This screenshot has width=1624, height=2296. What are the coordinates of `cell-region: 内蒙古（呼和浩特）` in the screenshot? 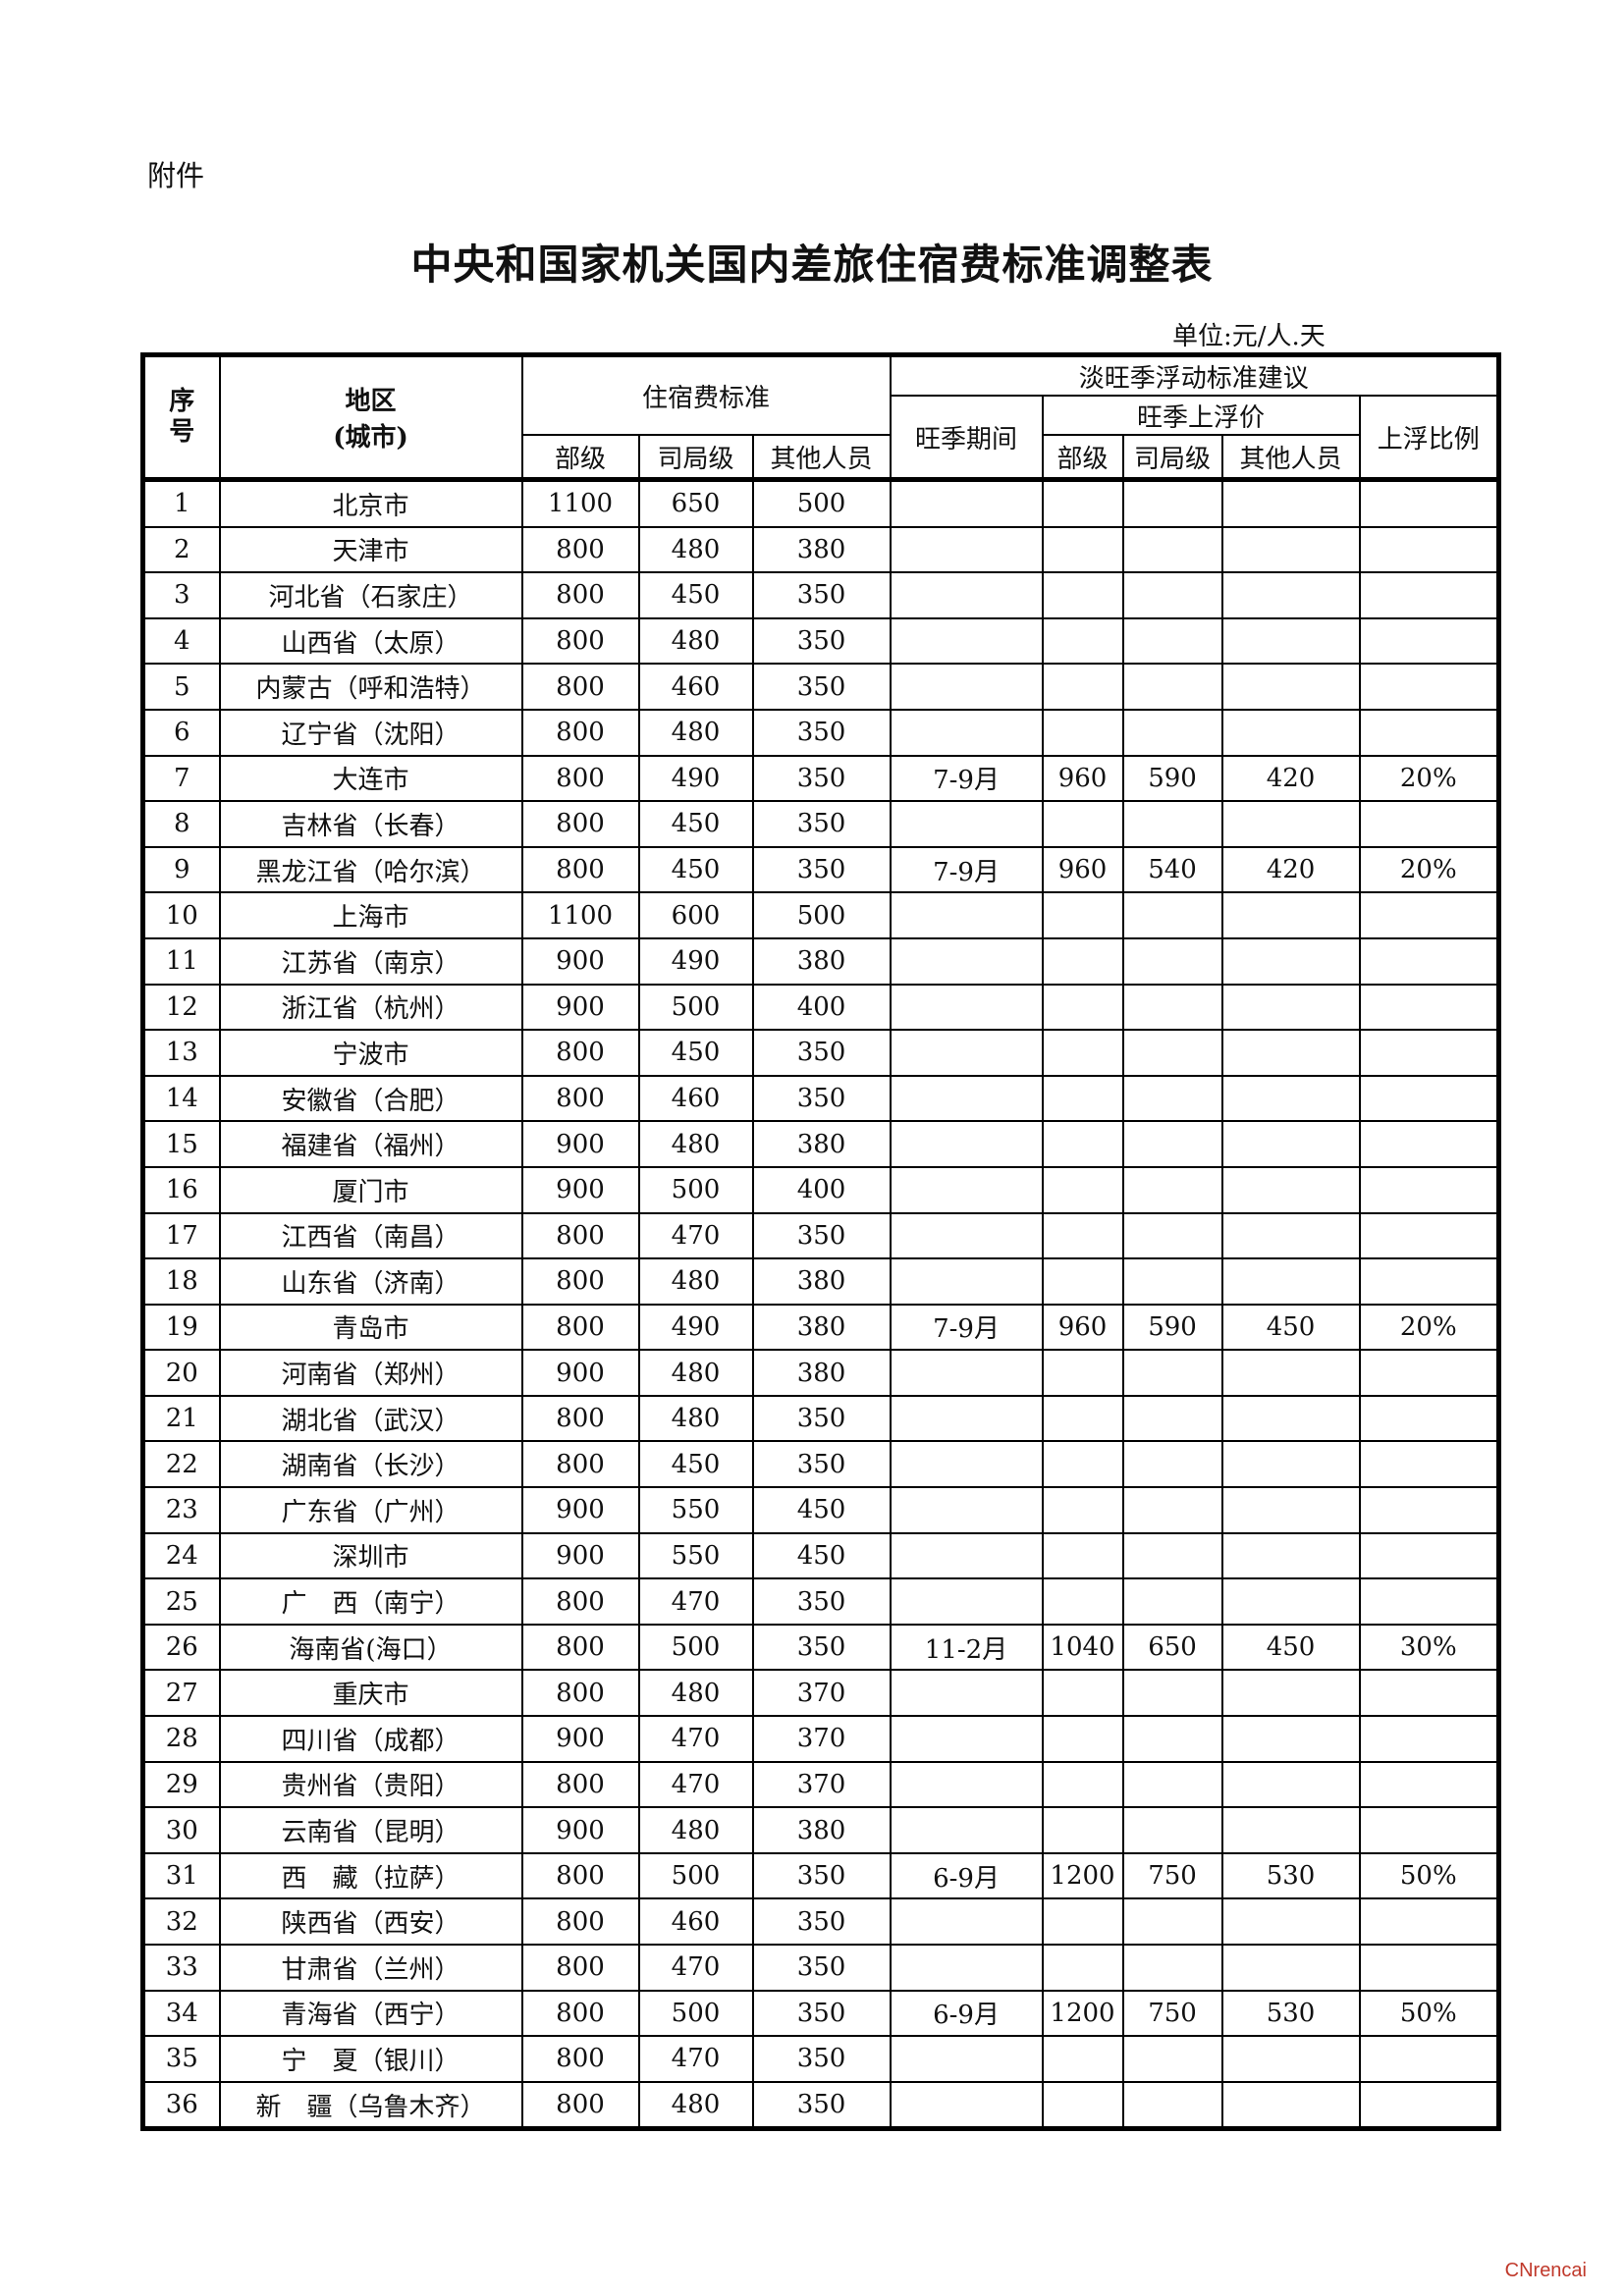 It's located at (370, 687).